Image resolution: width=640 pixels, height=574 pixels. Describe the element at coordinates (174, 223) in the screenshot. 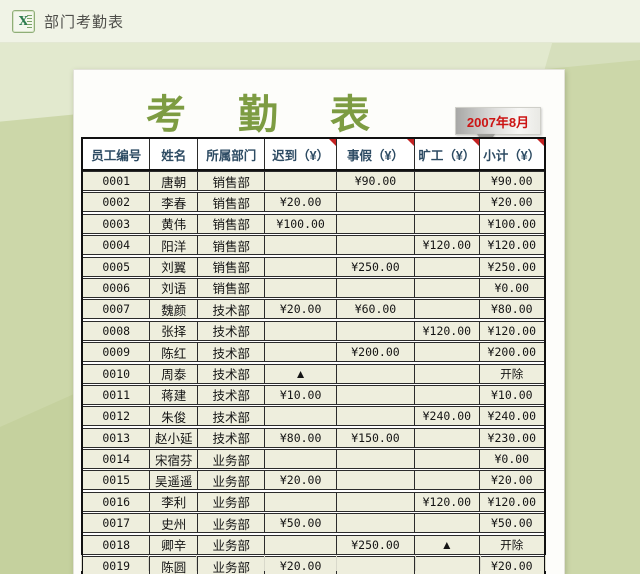

I see `cell-name: 黄伟` at that location.